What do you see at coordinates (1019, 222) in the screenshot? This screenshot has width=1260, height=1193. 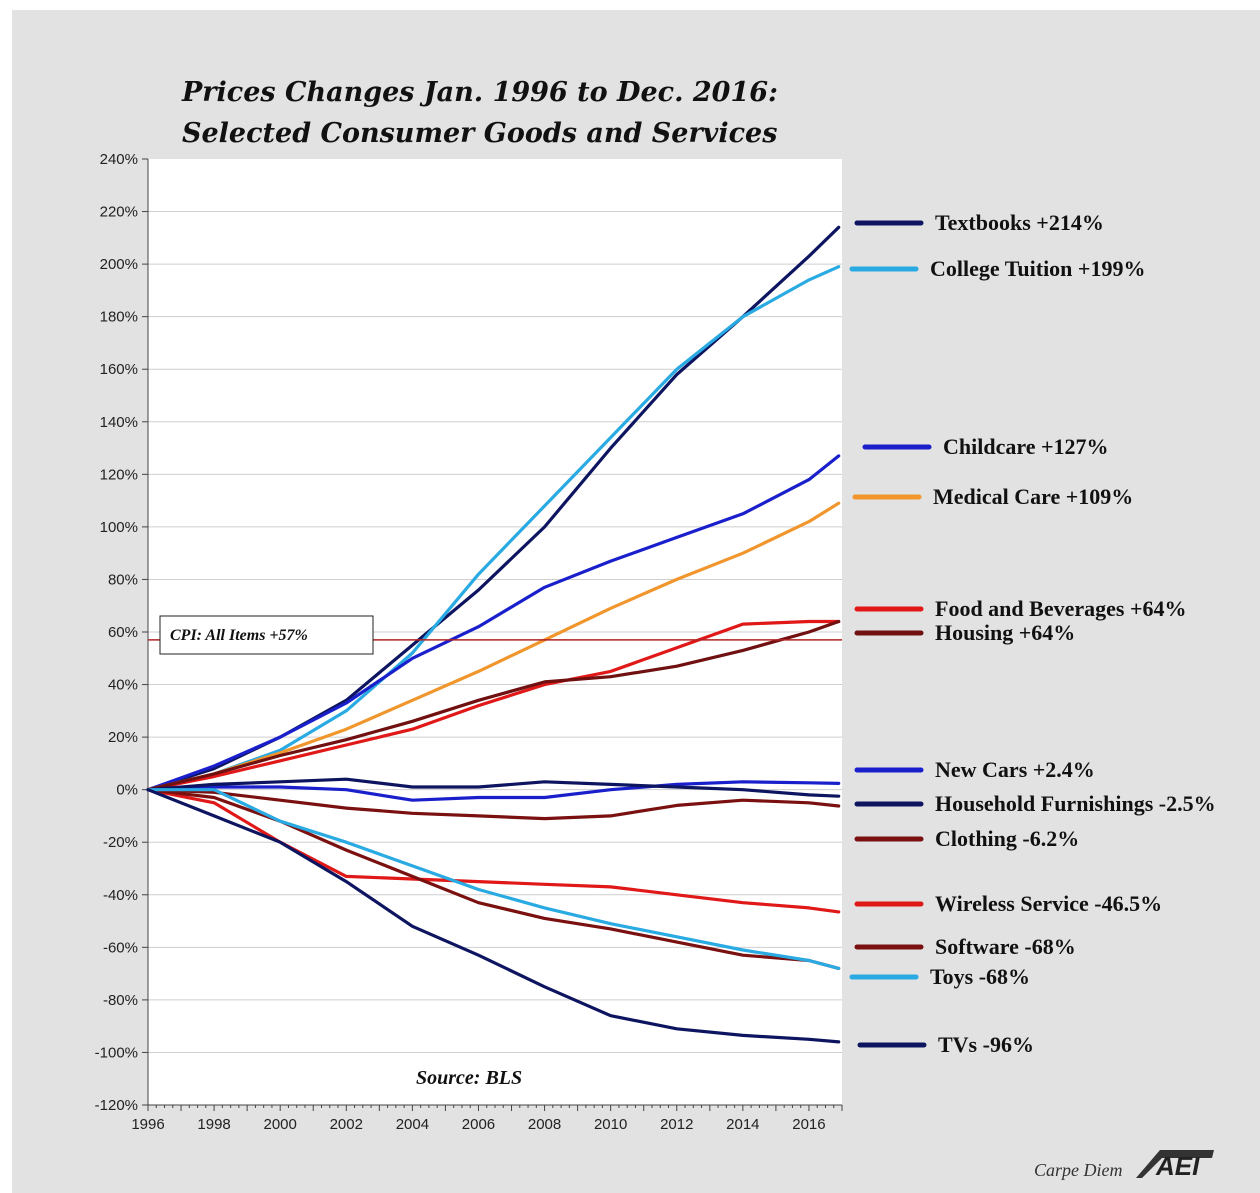 I see `legend-label-0: Textbooks +214%` at bounding box center [1019, 222].